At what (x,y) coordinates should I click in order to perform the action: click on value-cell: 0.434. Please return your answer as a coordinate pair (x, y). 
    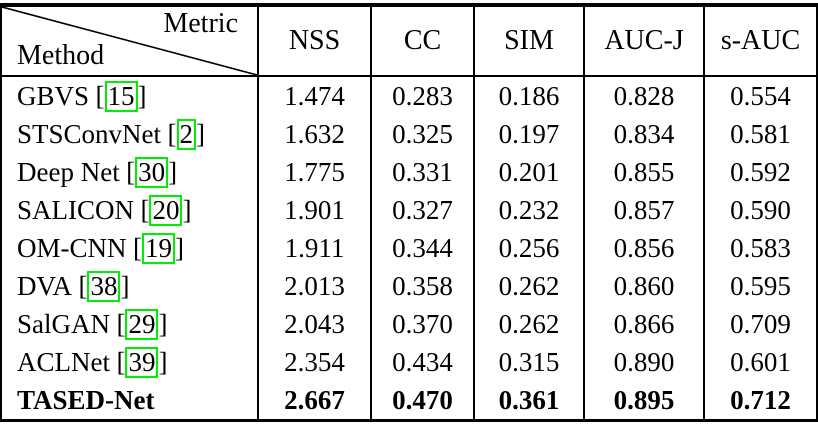
    Looking at the image, I should click on (421, 362).